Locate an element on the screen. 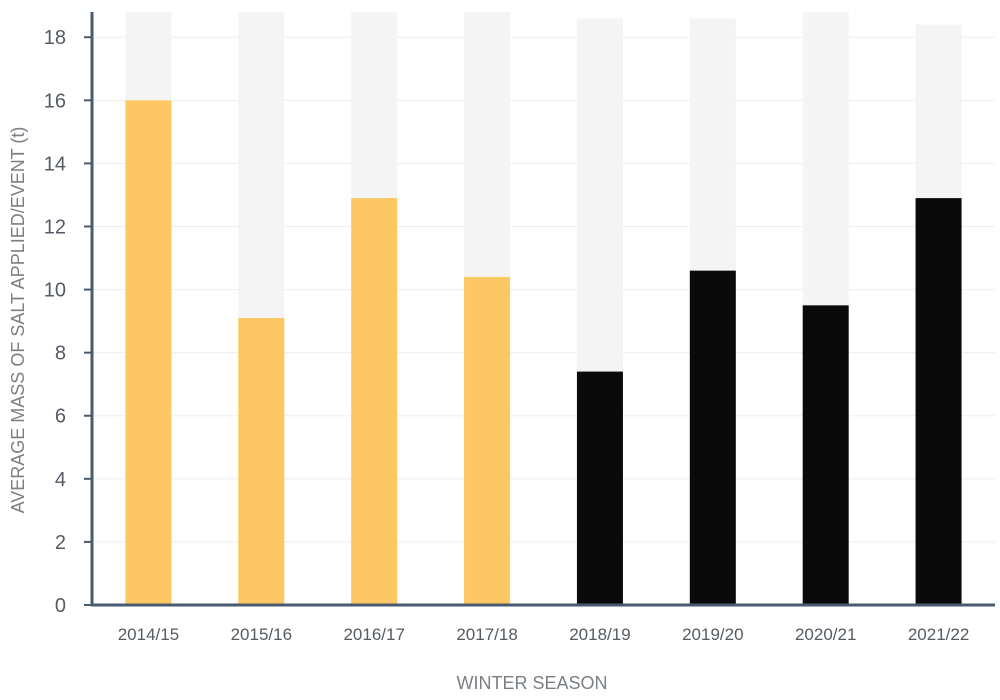 The image size is (1000, 700). y-tick-label: 8 is located at coordinates (60, 354).